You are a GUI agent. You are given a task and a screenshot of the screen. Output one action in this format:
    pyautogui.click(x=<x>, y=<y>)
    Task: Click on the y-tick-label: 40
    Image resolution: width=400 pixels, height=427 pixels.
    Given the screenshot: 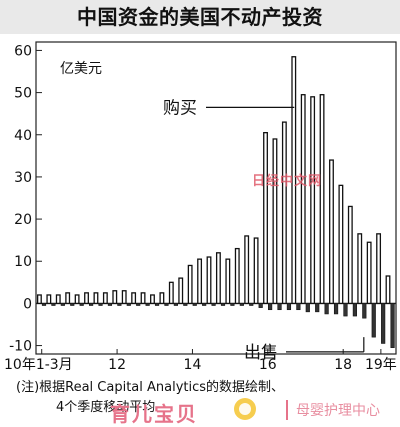 What is the action you would take?
    pyautogui.click(x=23, y=136)
    